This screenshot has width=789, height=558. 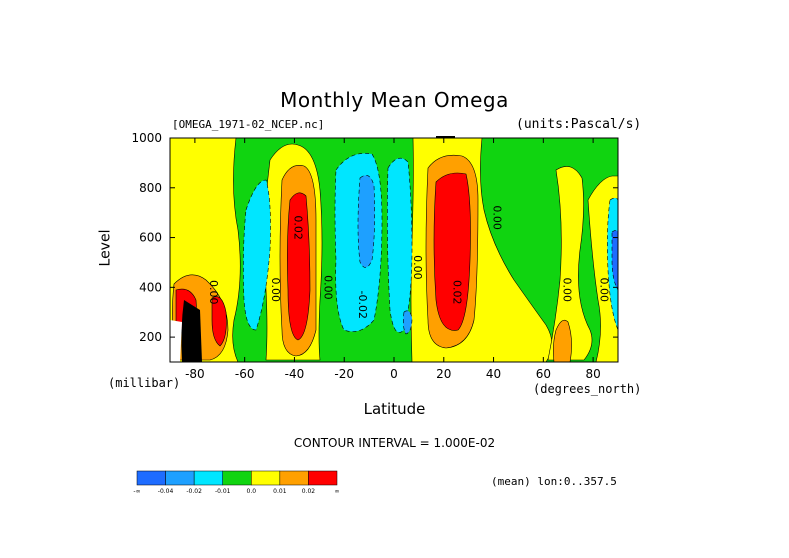 I want to click on contour-red-polar, so click(x=219, y=321).